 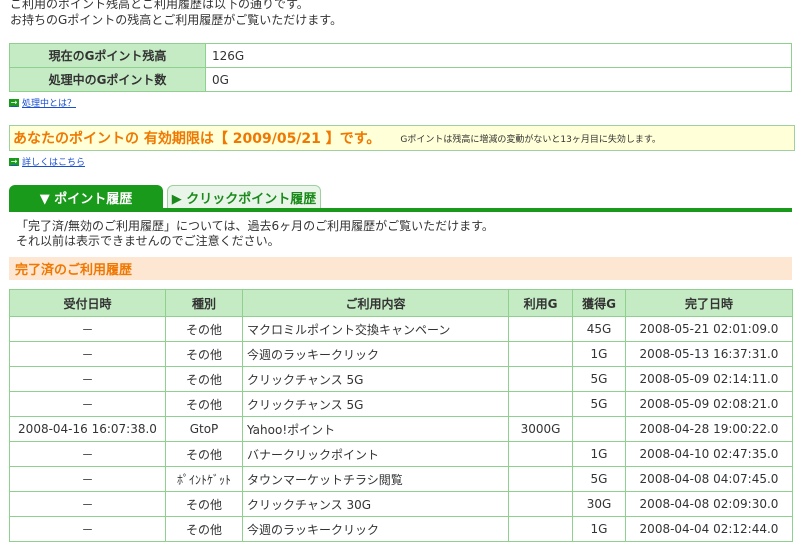 I want to click on balance-row: 現在のGポイント残高 126G, so click(x=400, y=55).